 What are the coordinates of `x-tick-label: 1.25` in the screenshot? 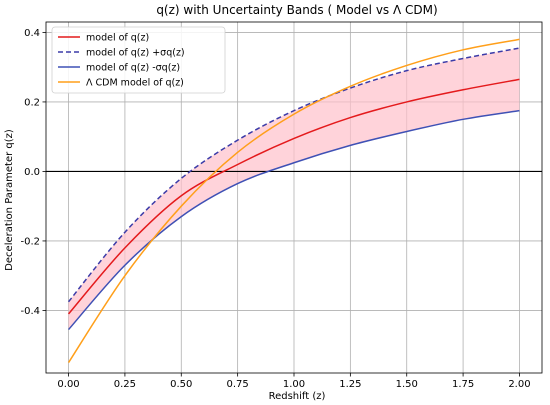 It's located at (350, 384).